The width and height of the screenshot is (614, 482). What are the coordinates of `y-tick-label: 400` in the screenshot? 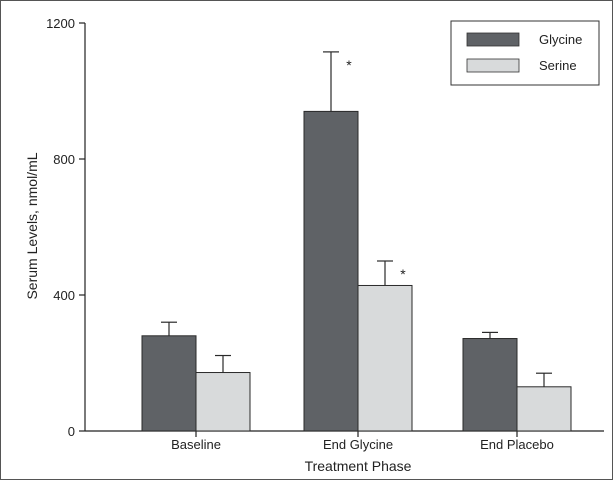 It's located at (64, 295).